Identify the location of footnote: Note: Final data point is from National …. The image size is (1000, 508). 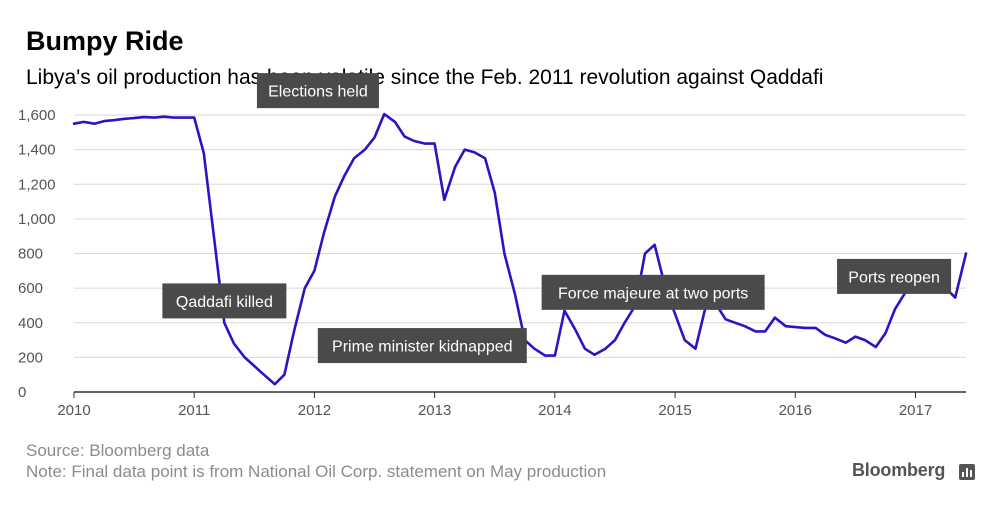
(316, 471).